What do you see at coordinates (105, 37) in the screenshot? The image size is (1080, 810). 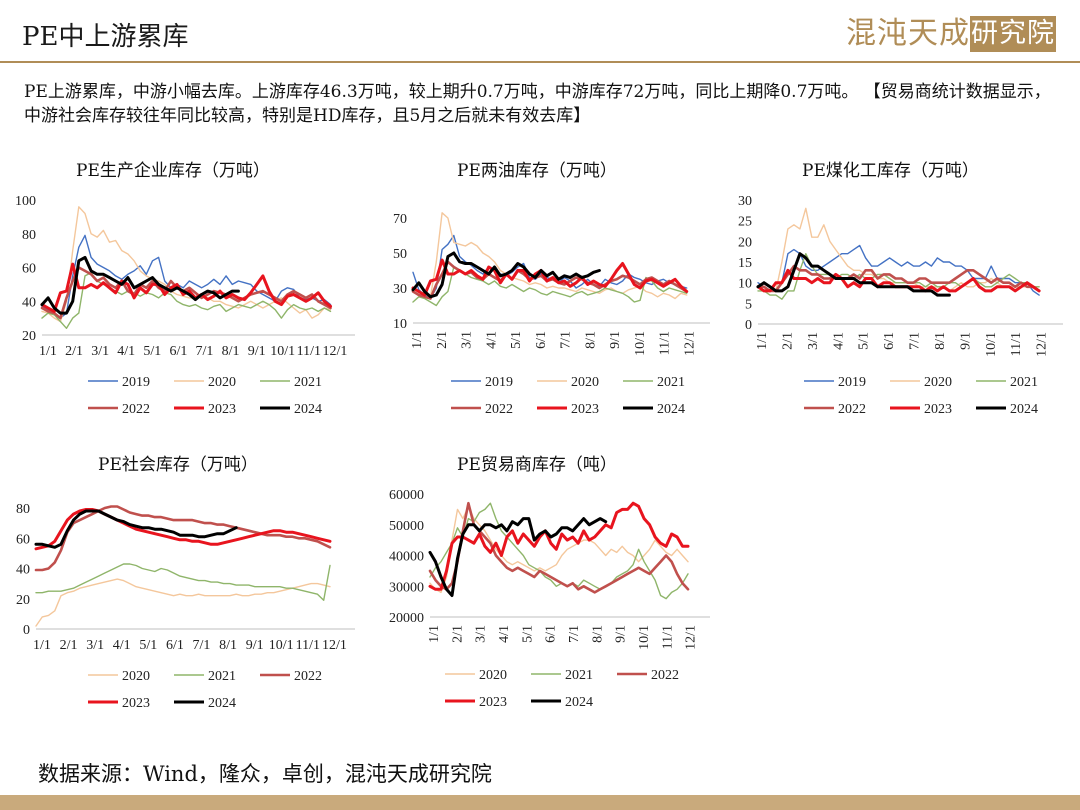 I see `page-title: PE中上游累库` at bounding box center [105, 37].